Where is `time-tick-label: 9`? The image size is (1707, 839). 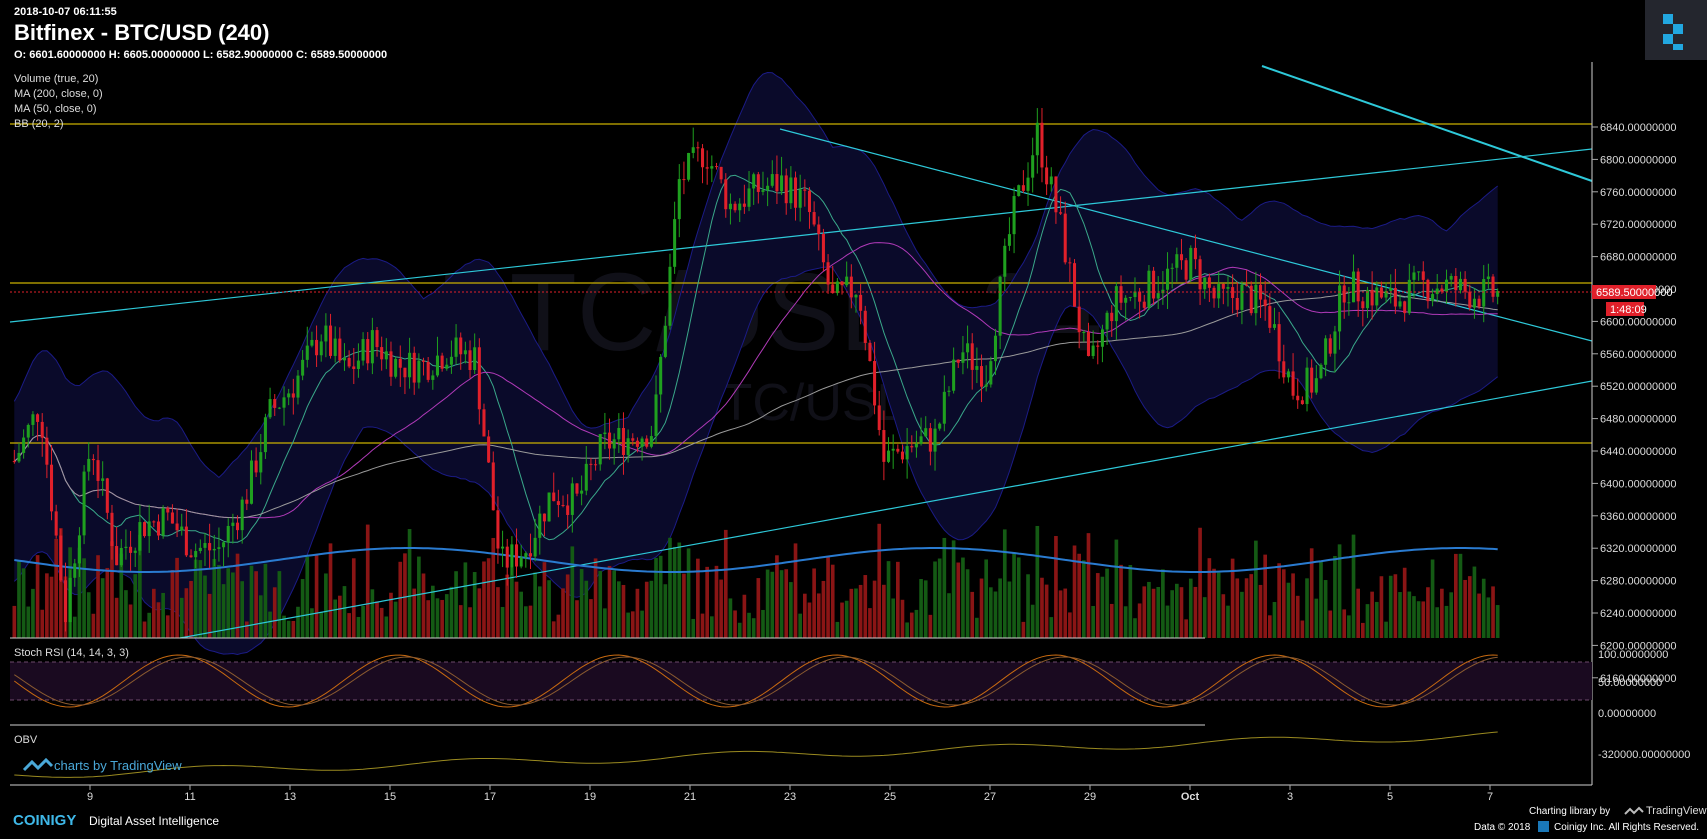 time-tick-label: 9 is located at coordinates (90, 797).